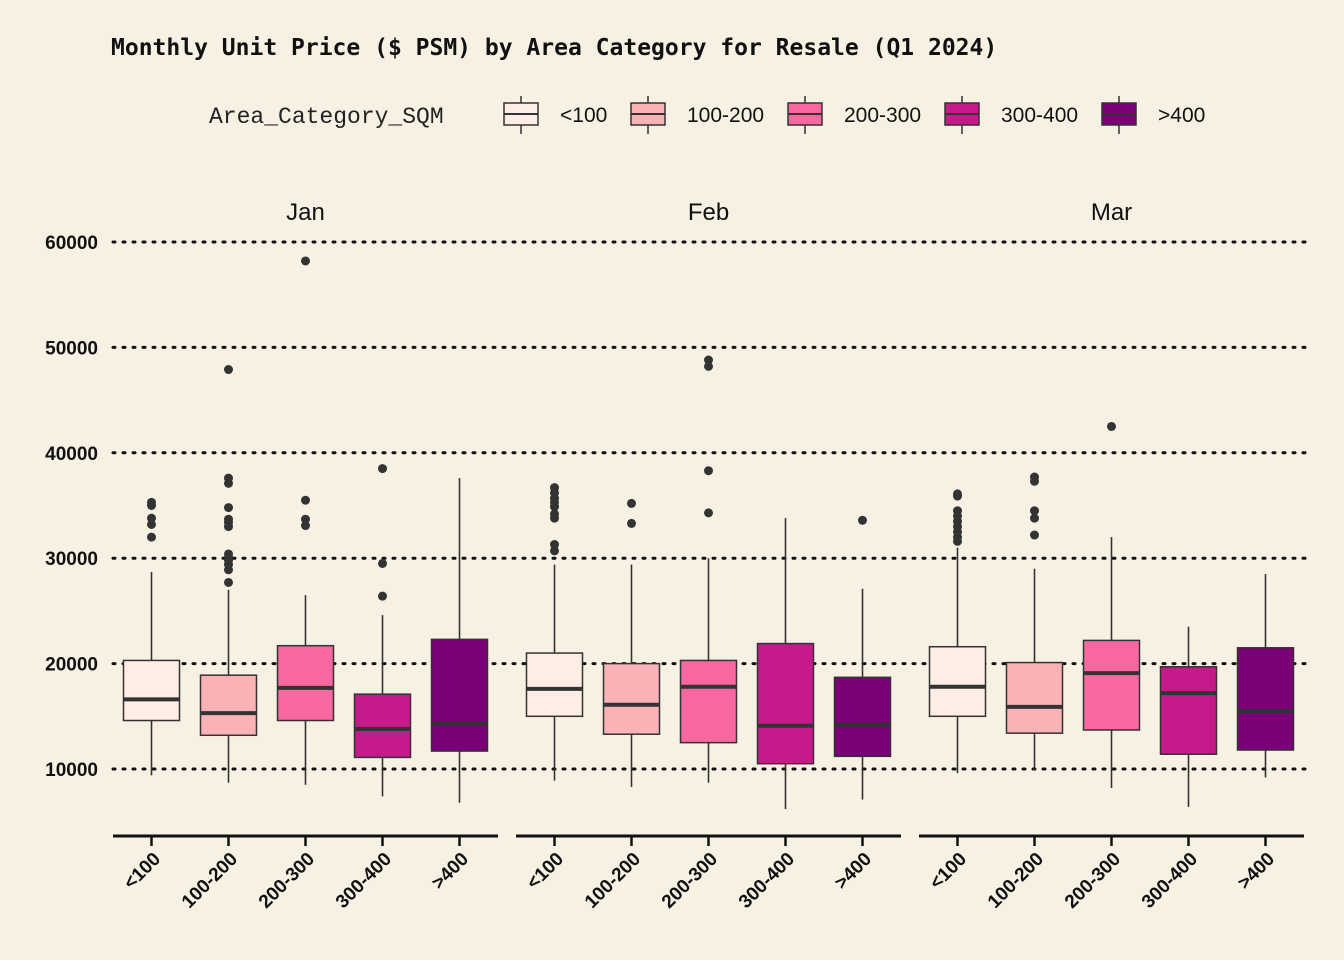 This screenshot has width=1344, height=960. What do you see at coordinates (71, 559) in the screenshot?
I see `y-tick-label: 30000` at bounding box center [71, 559].